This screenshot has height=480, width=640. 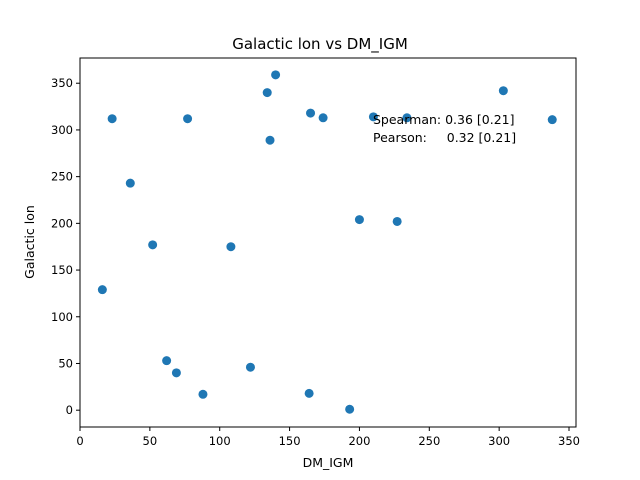 I want to click on chart-title: Galactic lon vs DM_IGM, so click(x=320, y=44).